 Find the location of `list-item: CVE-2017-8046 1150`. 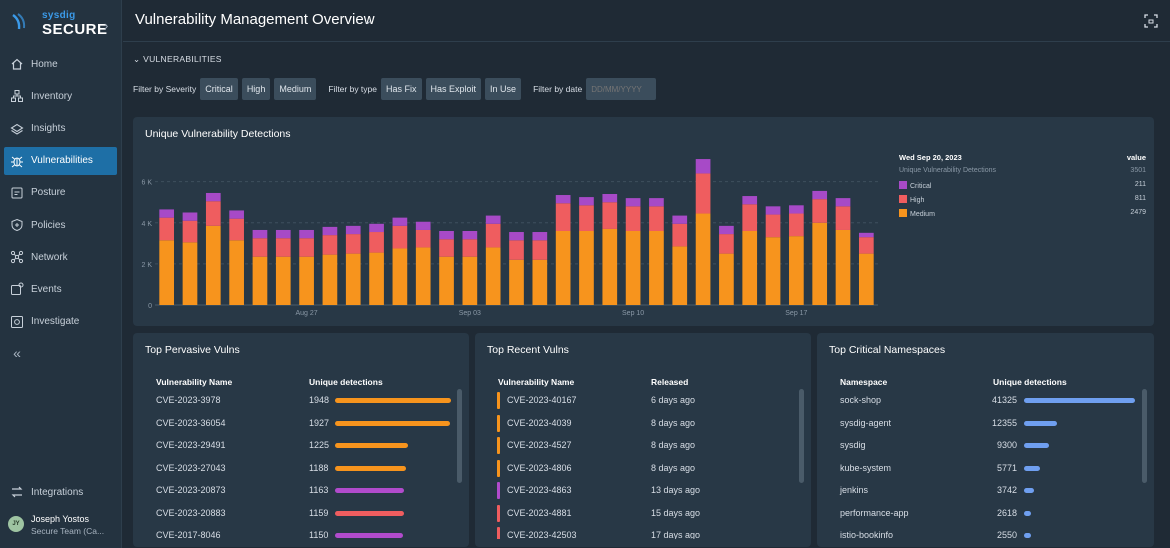

list-item: CVE-2017-8046 1150 is located at coordinates (301, 531).